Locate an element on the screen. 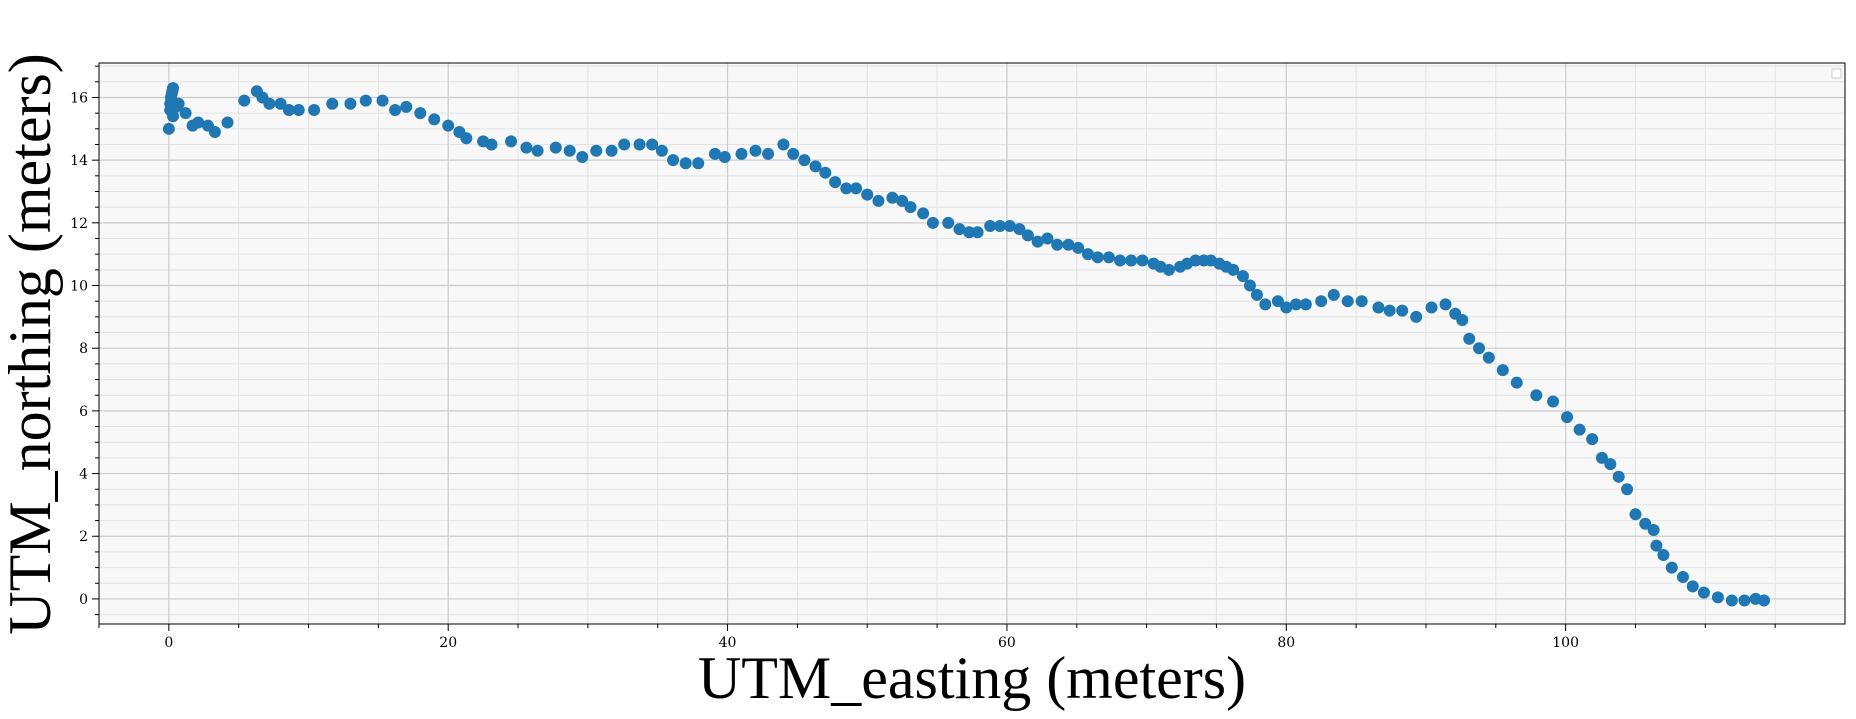 Image resolution: width=1856 pixels, height=719 pixels. y-tick-label: 16 is located at coordinates (79, 98).